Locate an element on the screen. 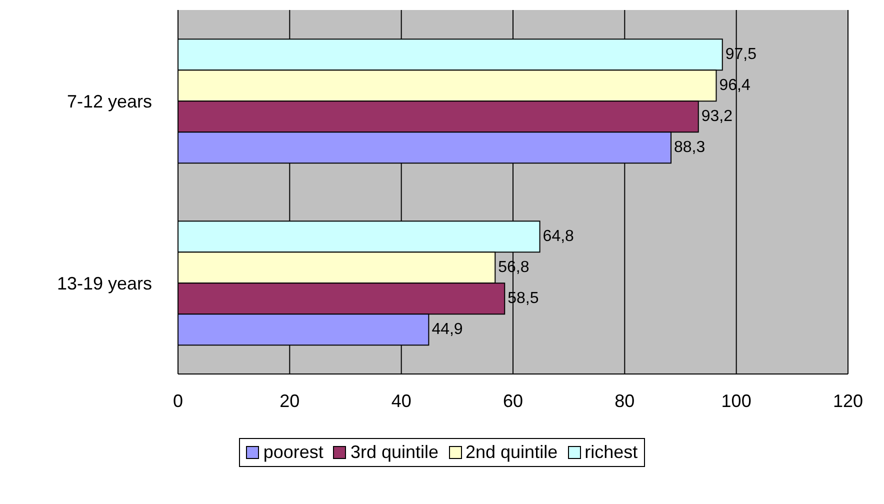 The image size is (884, 504). x-tick-label: 0 is located at coordinates (178, 400).